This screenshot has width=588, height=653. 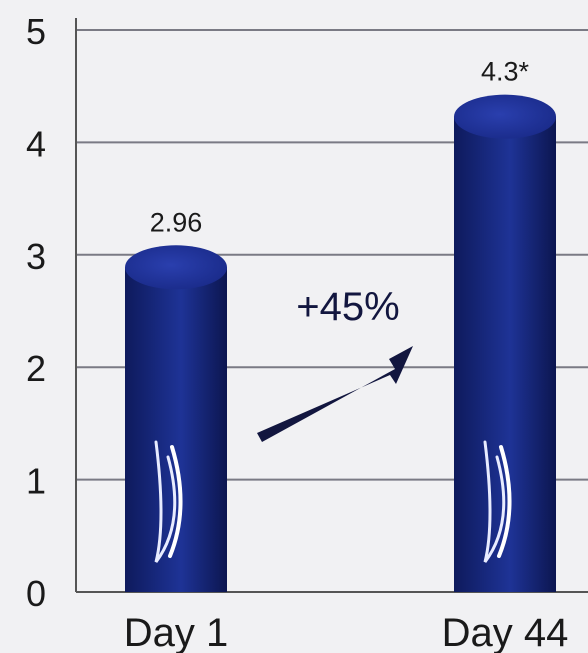 What do you see at coordinates (176, 632) in the screenshot?
I see `x-tick-label: Day 1` at bounding box center [176, 632].